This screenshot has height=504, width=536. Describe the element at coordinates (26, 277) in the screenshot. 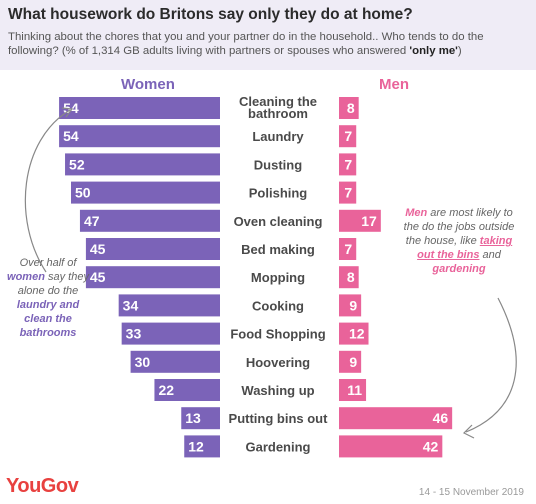

I see `note-highlight: women` at that location.